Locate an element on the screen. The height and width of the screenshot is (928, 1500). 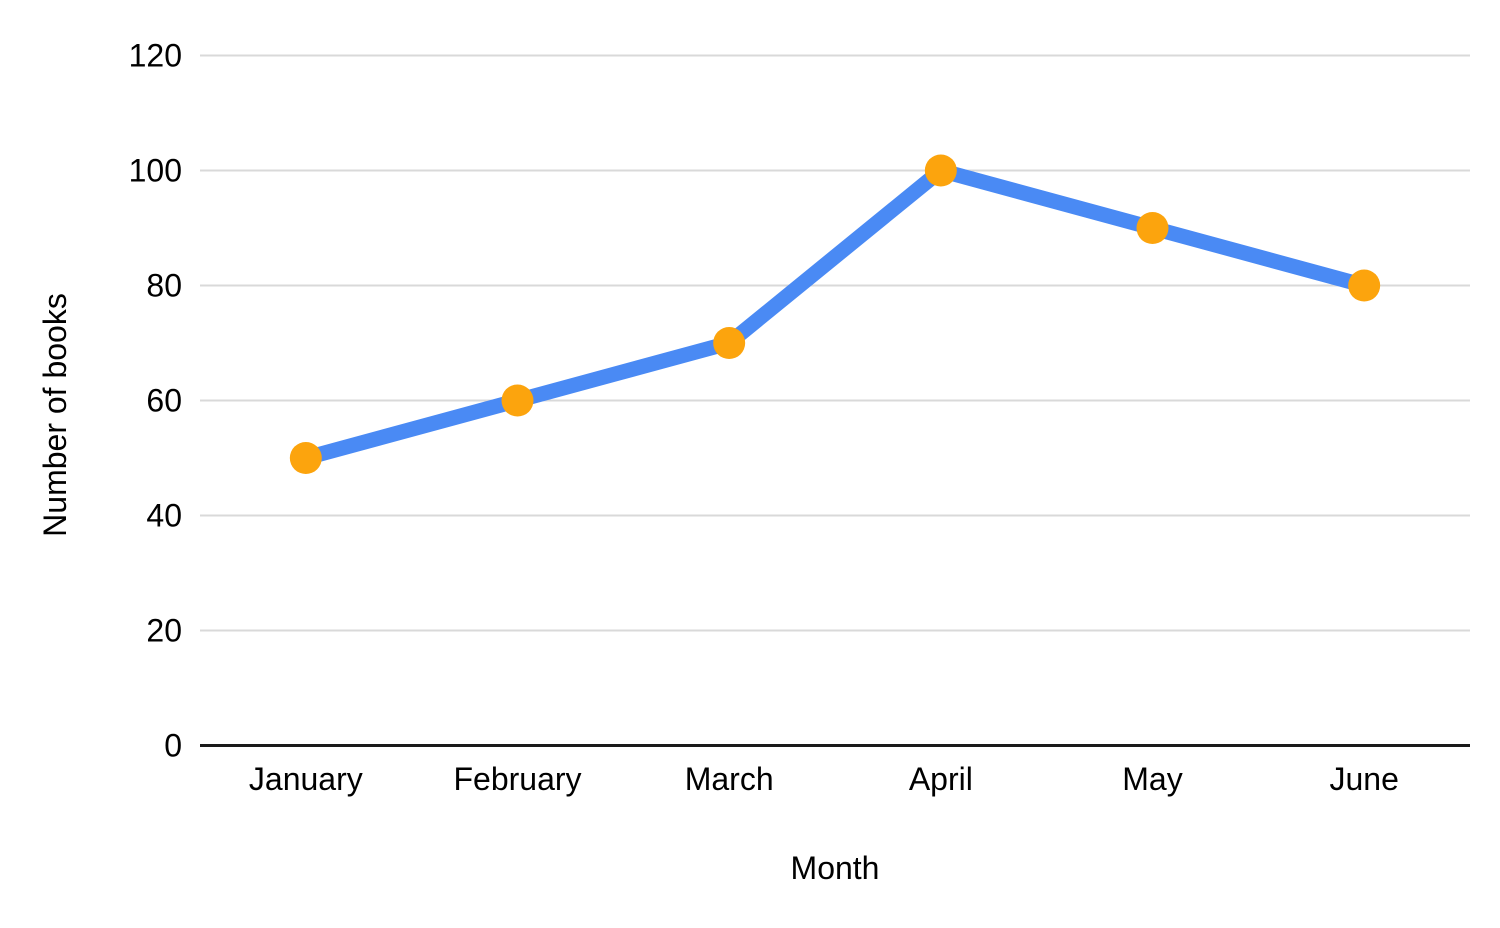
y-tick-label: 20 is located at coordinates (164, 631).